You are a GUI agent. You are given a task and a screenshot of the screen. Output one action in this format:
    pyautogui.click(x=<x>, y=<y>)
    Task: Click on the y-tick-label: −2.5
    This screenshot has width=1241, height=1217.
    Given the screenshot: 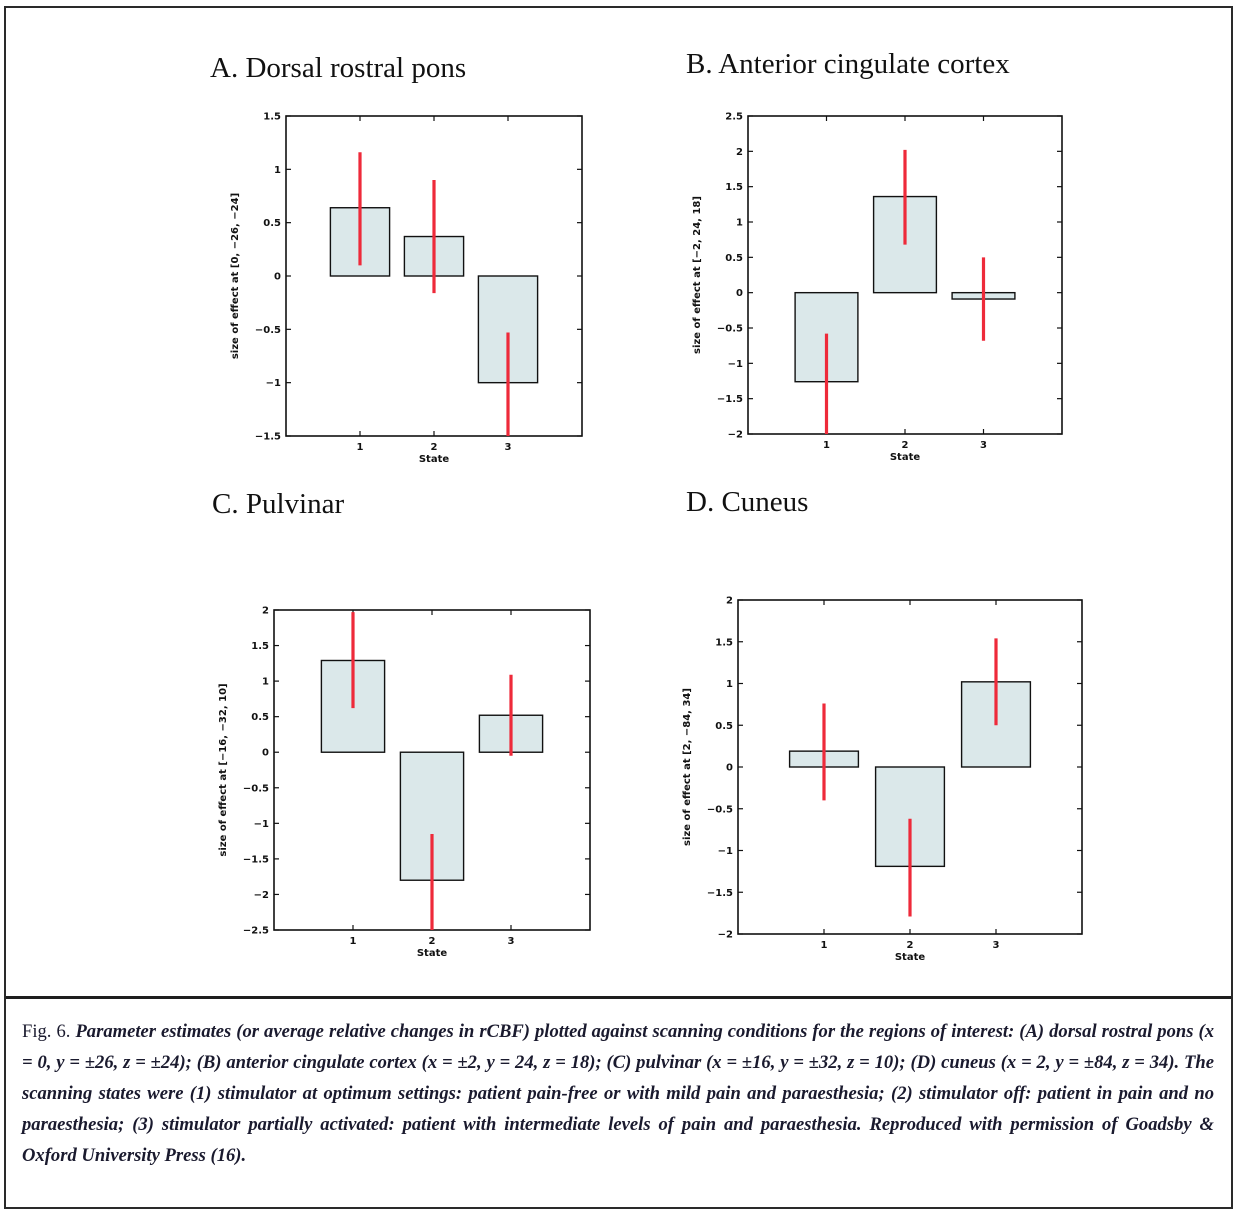 What is the action you would take?
    pyautogui.click(x=256, y=931)
    